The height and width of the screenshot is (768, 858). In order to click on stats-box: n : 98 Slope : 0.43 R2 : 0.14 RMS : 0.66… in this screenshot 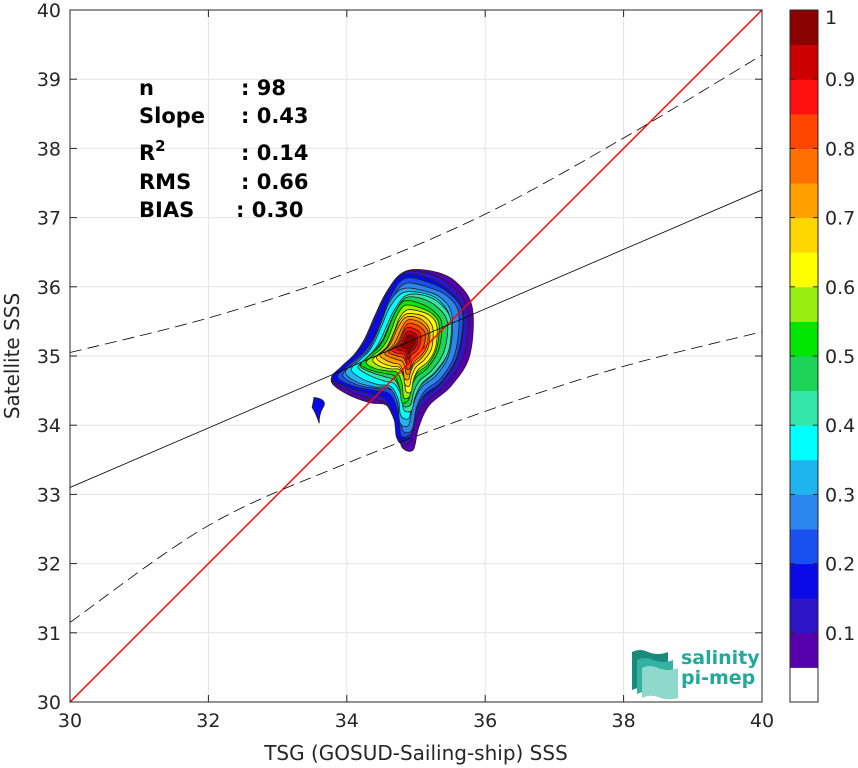, I will do `click(224, 149)`.